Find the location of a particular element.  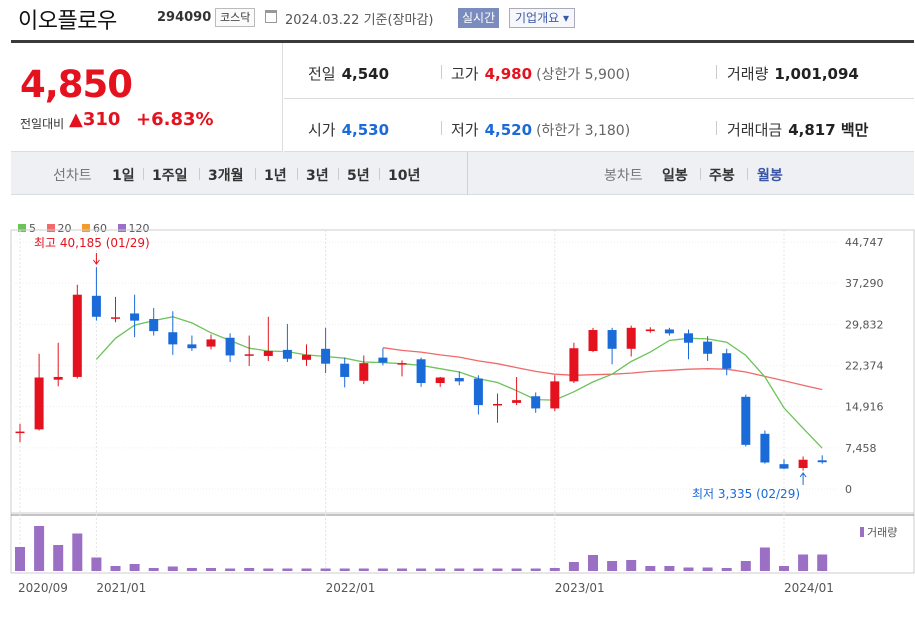

period-10y: 10년 is located at coordinates (404, 176).